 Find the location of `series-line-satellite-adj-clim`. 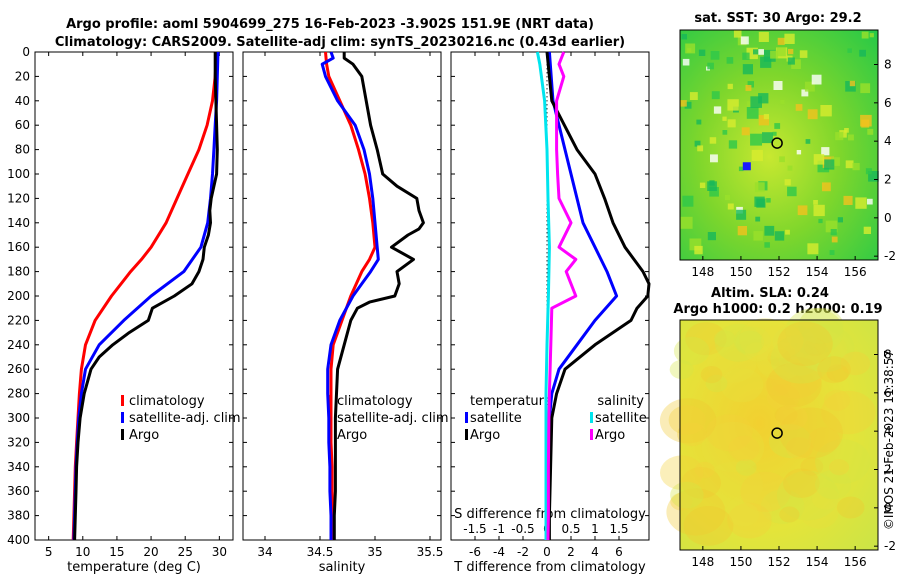

series-line-satellite-adj-clim is located at coordinates (146, 296).